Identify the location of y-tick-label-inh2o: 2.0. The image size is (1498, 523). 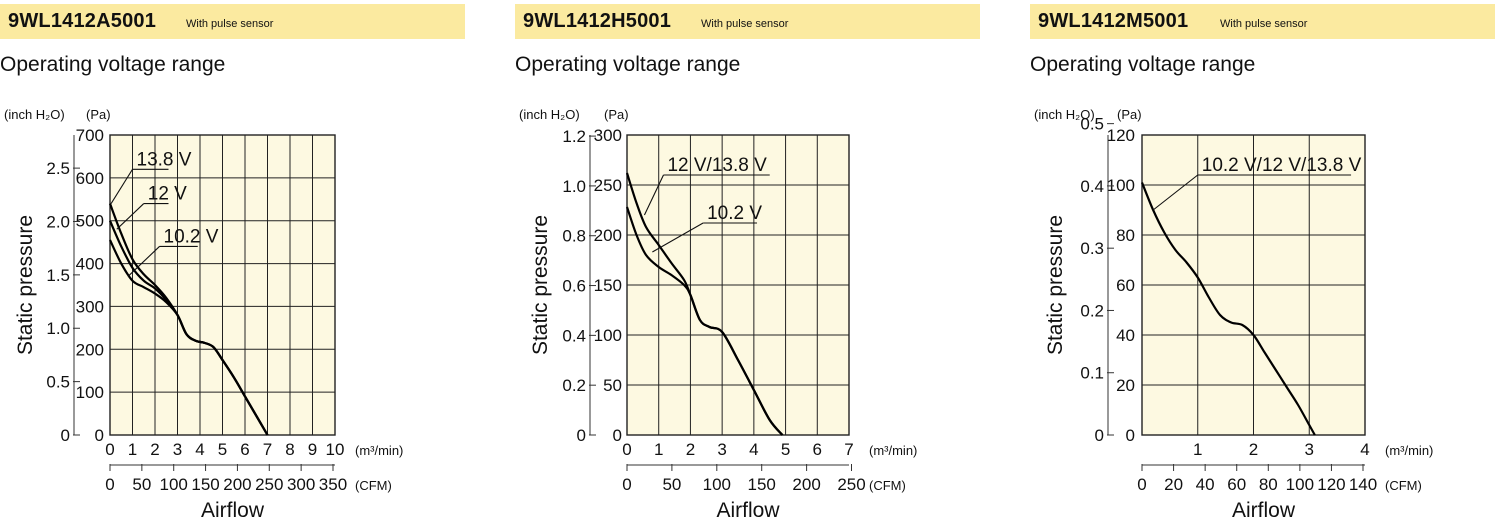
(58, 221).